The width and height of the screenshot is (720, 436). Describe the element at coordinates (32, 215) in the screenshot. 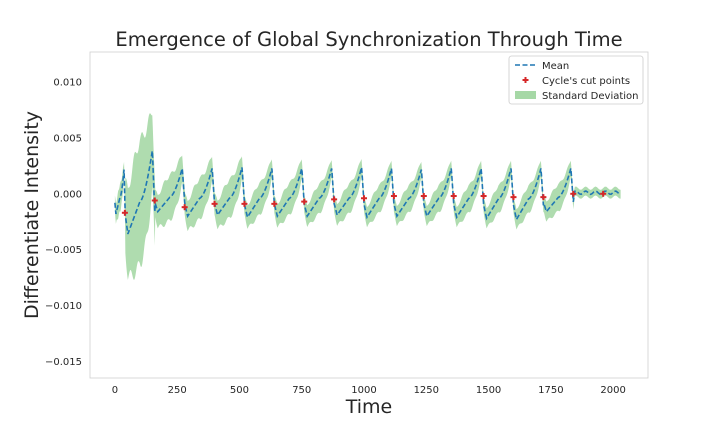

I see `y-axis-label: Differentiate Intensity` at that location.